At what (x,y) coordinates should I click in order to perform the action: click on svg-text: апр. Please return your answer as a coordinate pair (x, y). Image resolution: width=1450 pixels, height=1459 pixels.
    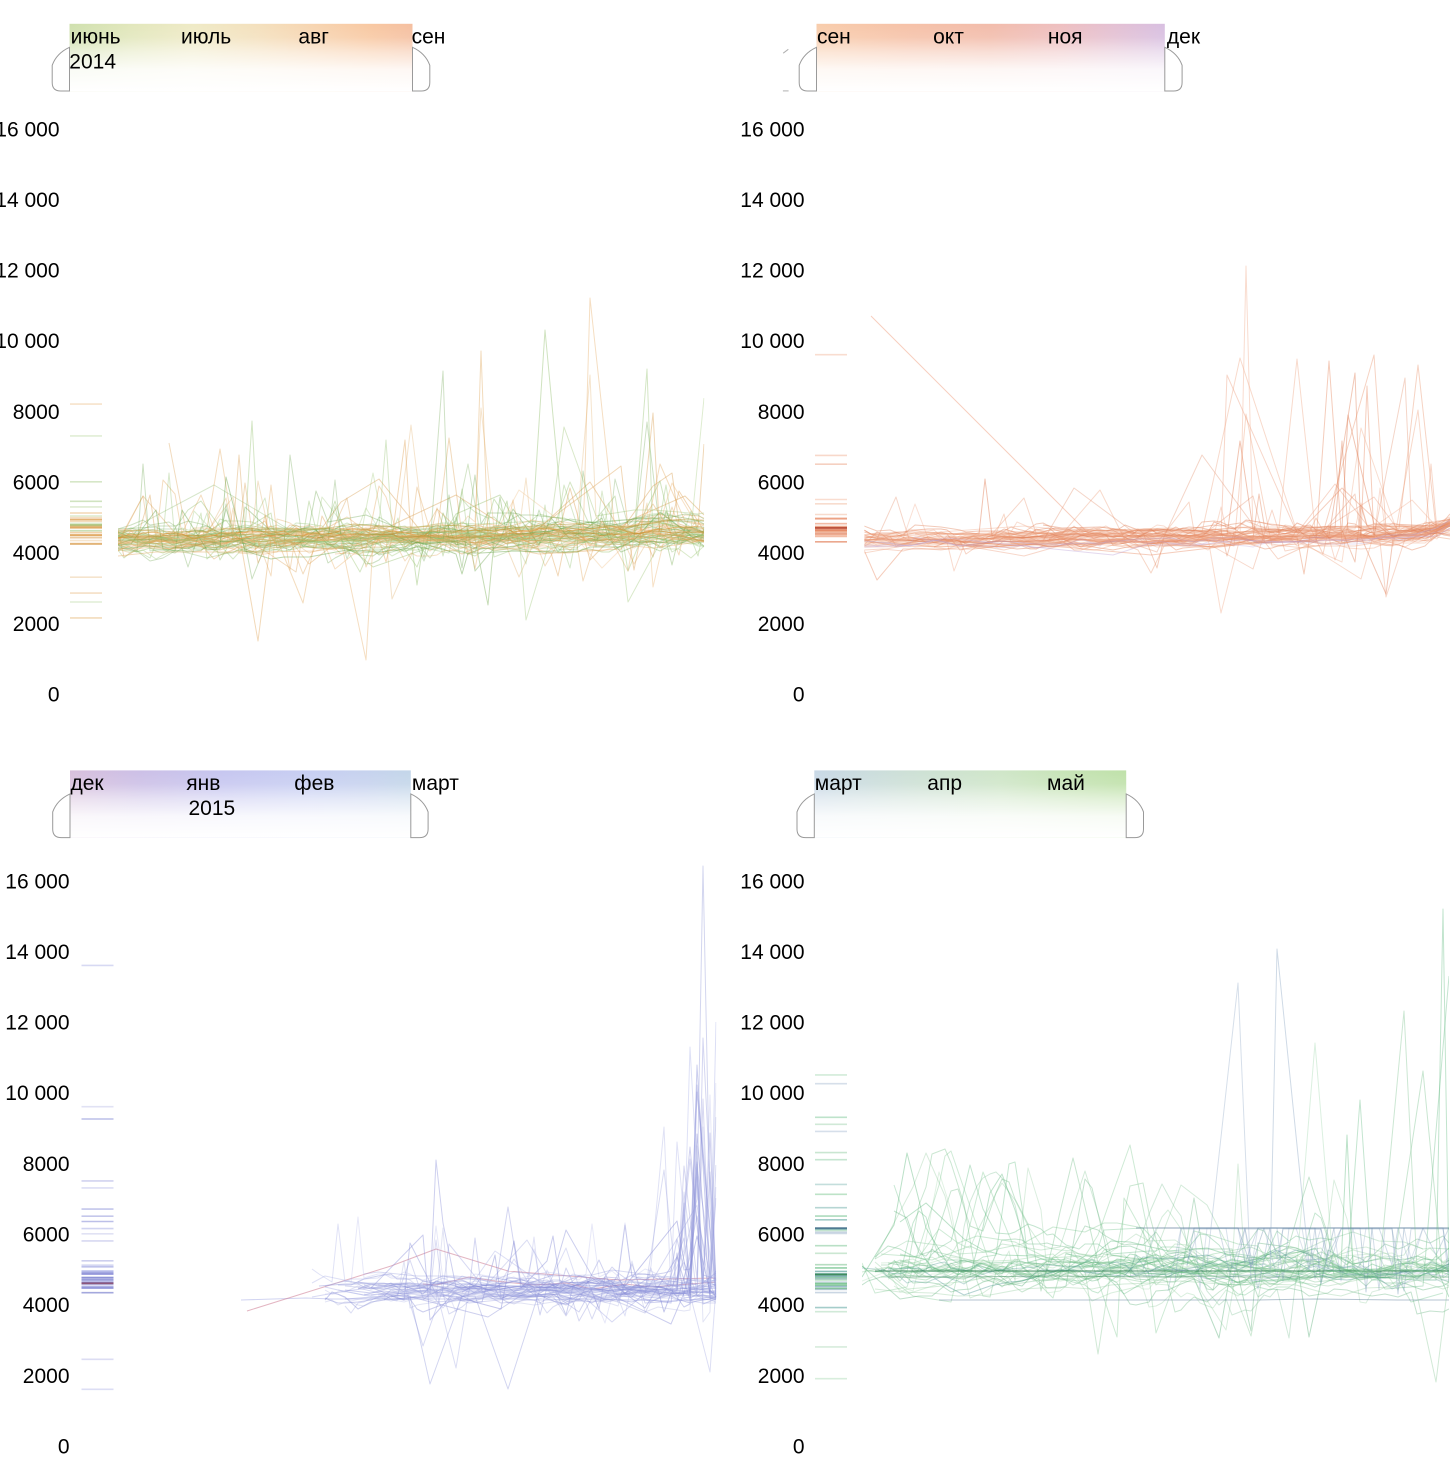
    Looking at the image, I should click on (944, 783).